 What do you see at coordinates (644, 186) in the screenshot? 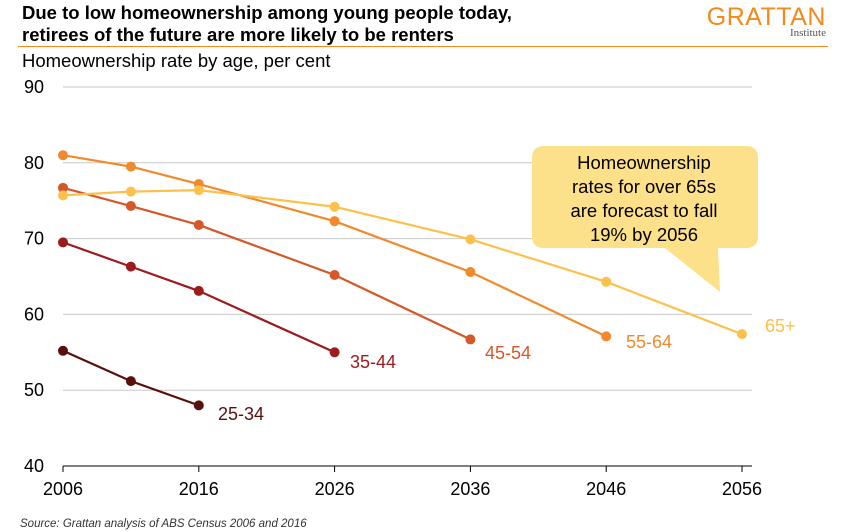
I see `callout-line-2: rates for over 65s` at bounding box center [644, 186].